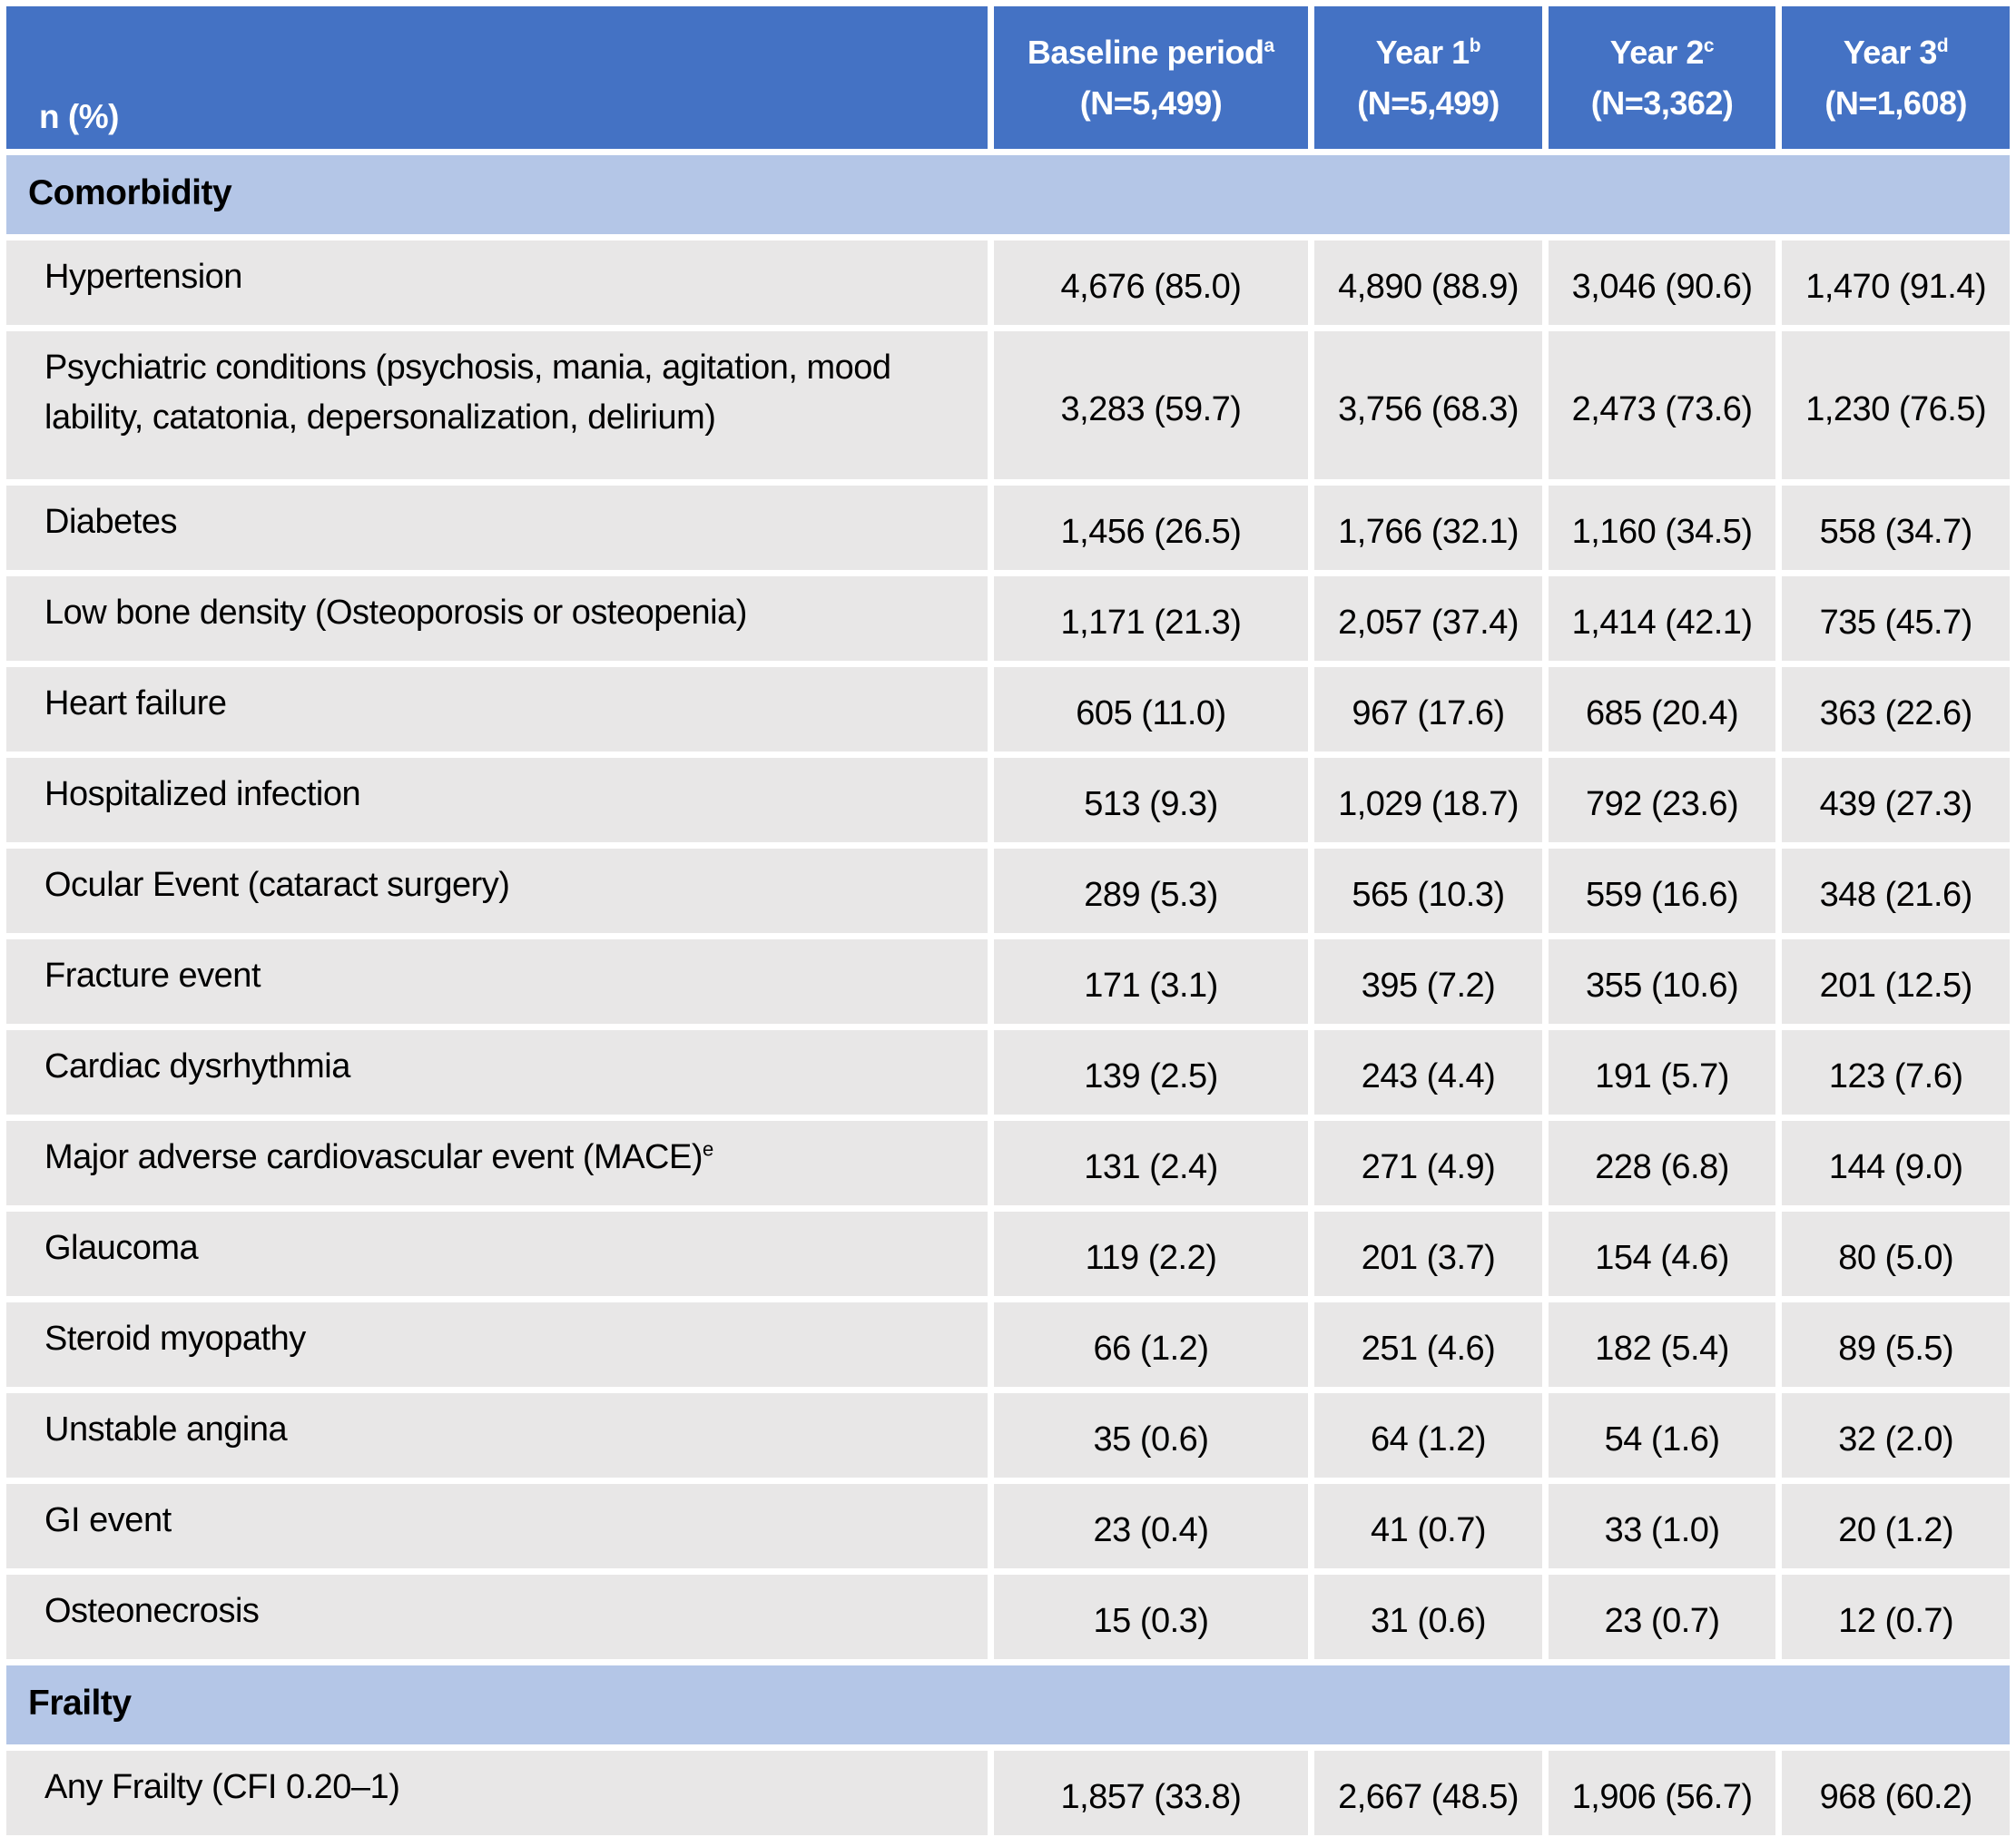 The height and width of the screenshot is (1837, 2016). Describe the element at coordinates (1662, 1344) in the screenshot. I see `value-cell: 182 (5.4)` at that location.